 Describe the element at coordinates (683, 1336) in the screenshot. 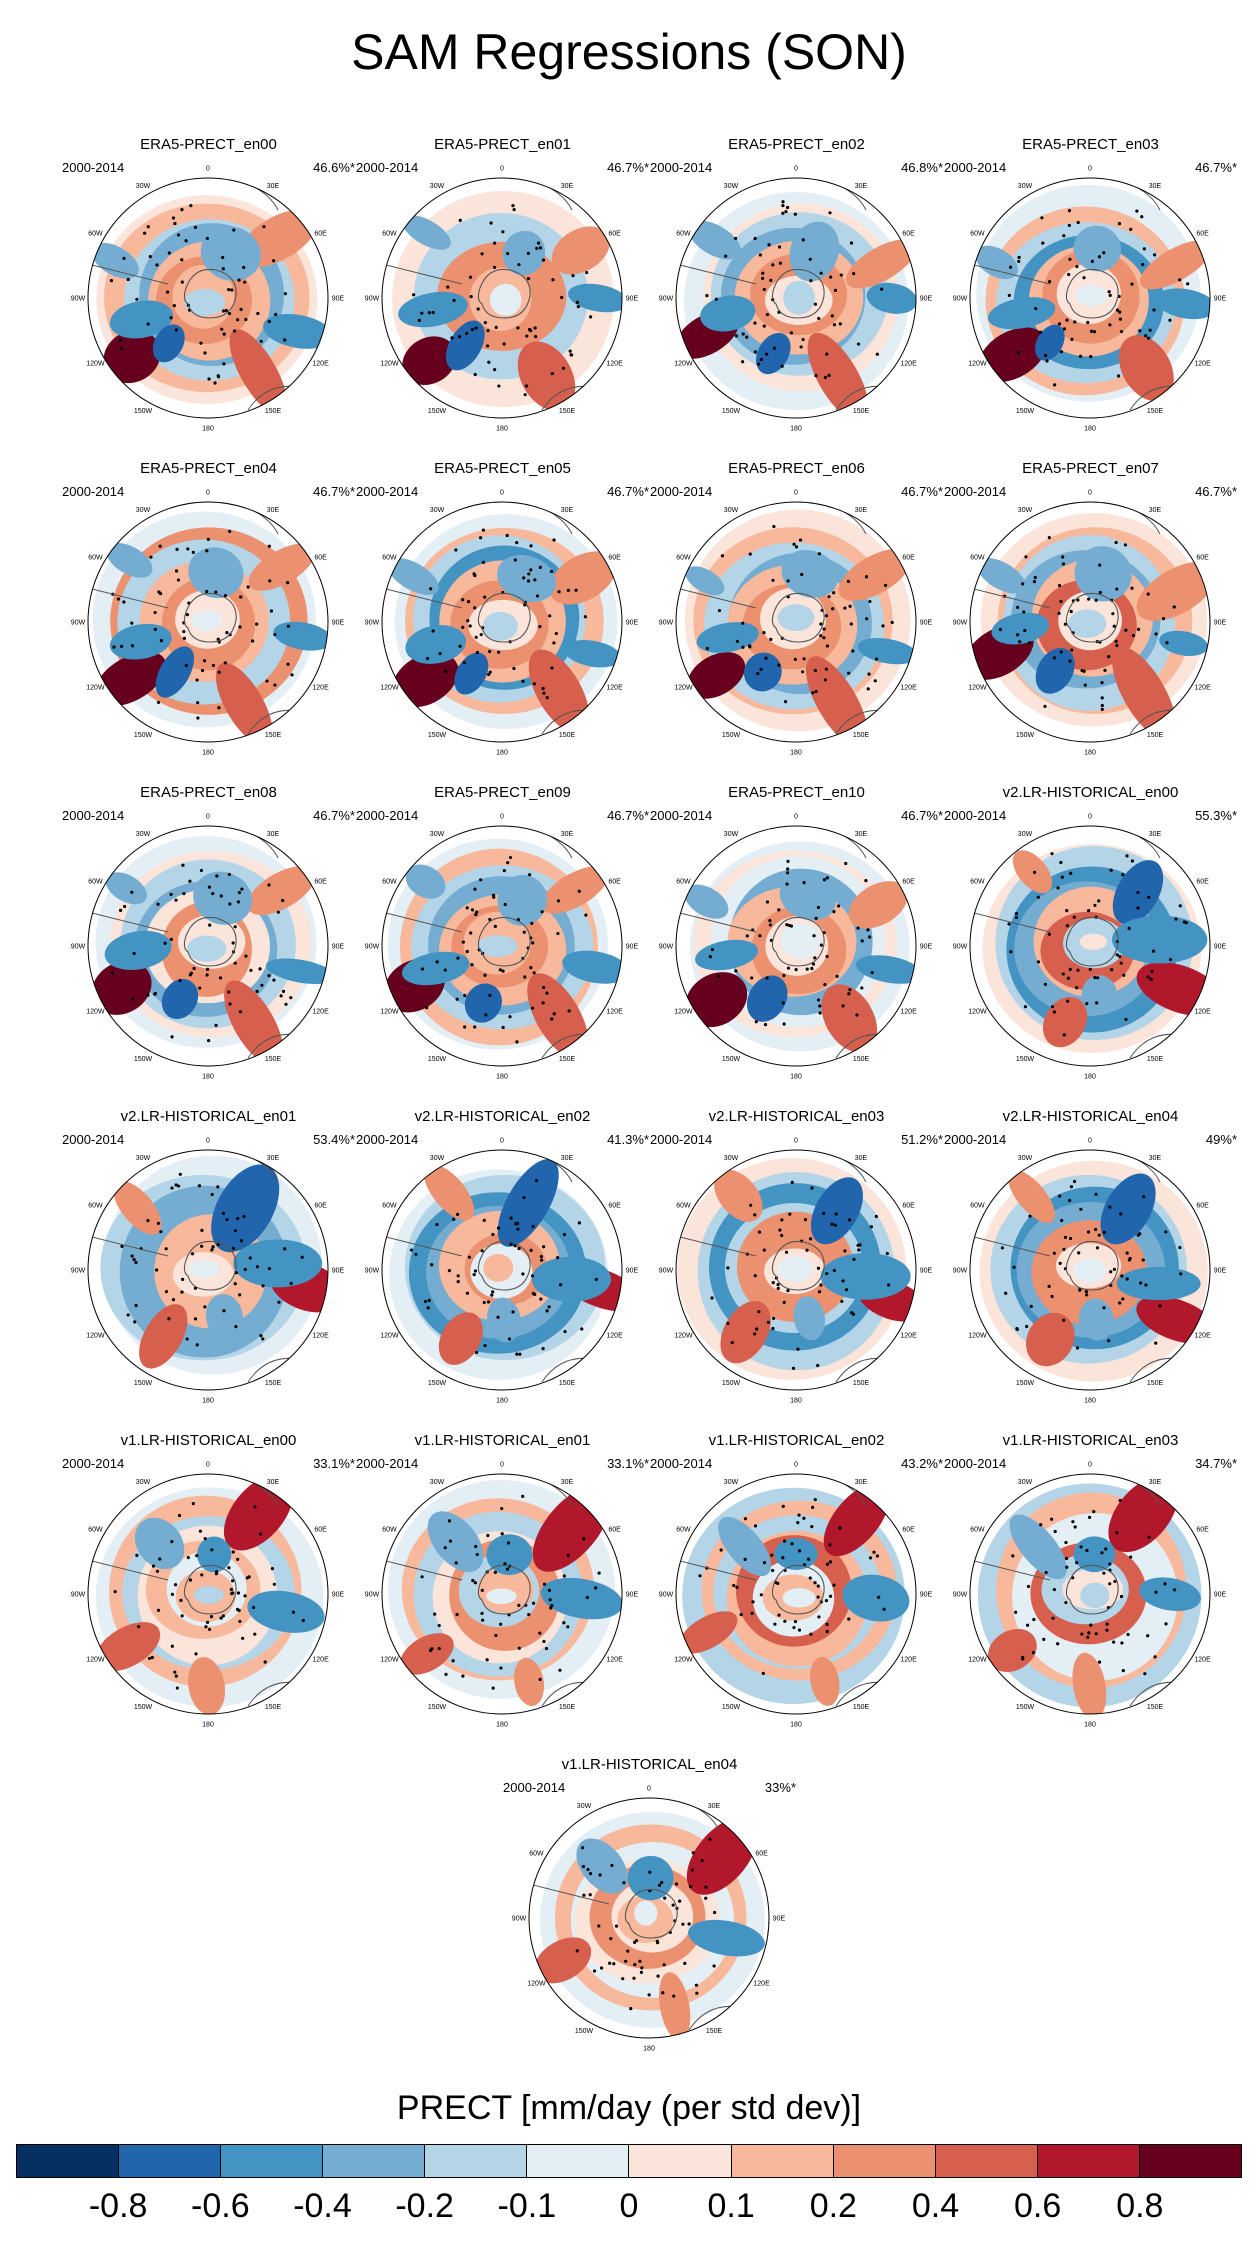

I see `longitude-label: 120W` at that location.